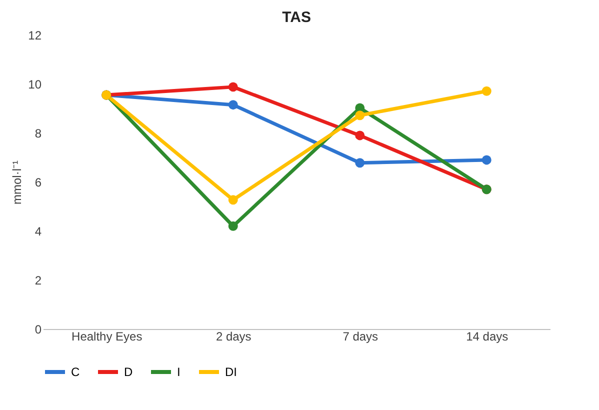 The image size is (599, 410). Describe the element at coordinates (234, 337) in the screenshot. I see `x-tick-label: 2 days` at that location.